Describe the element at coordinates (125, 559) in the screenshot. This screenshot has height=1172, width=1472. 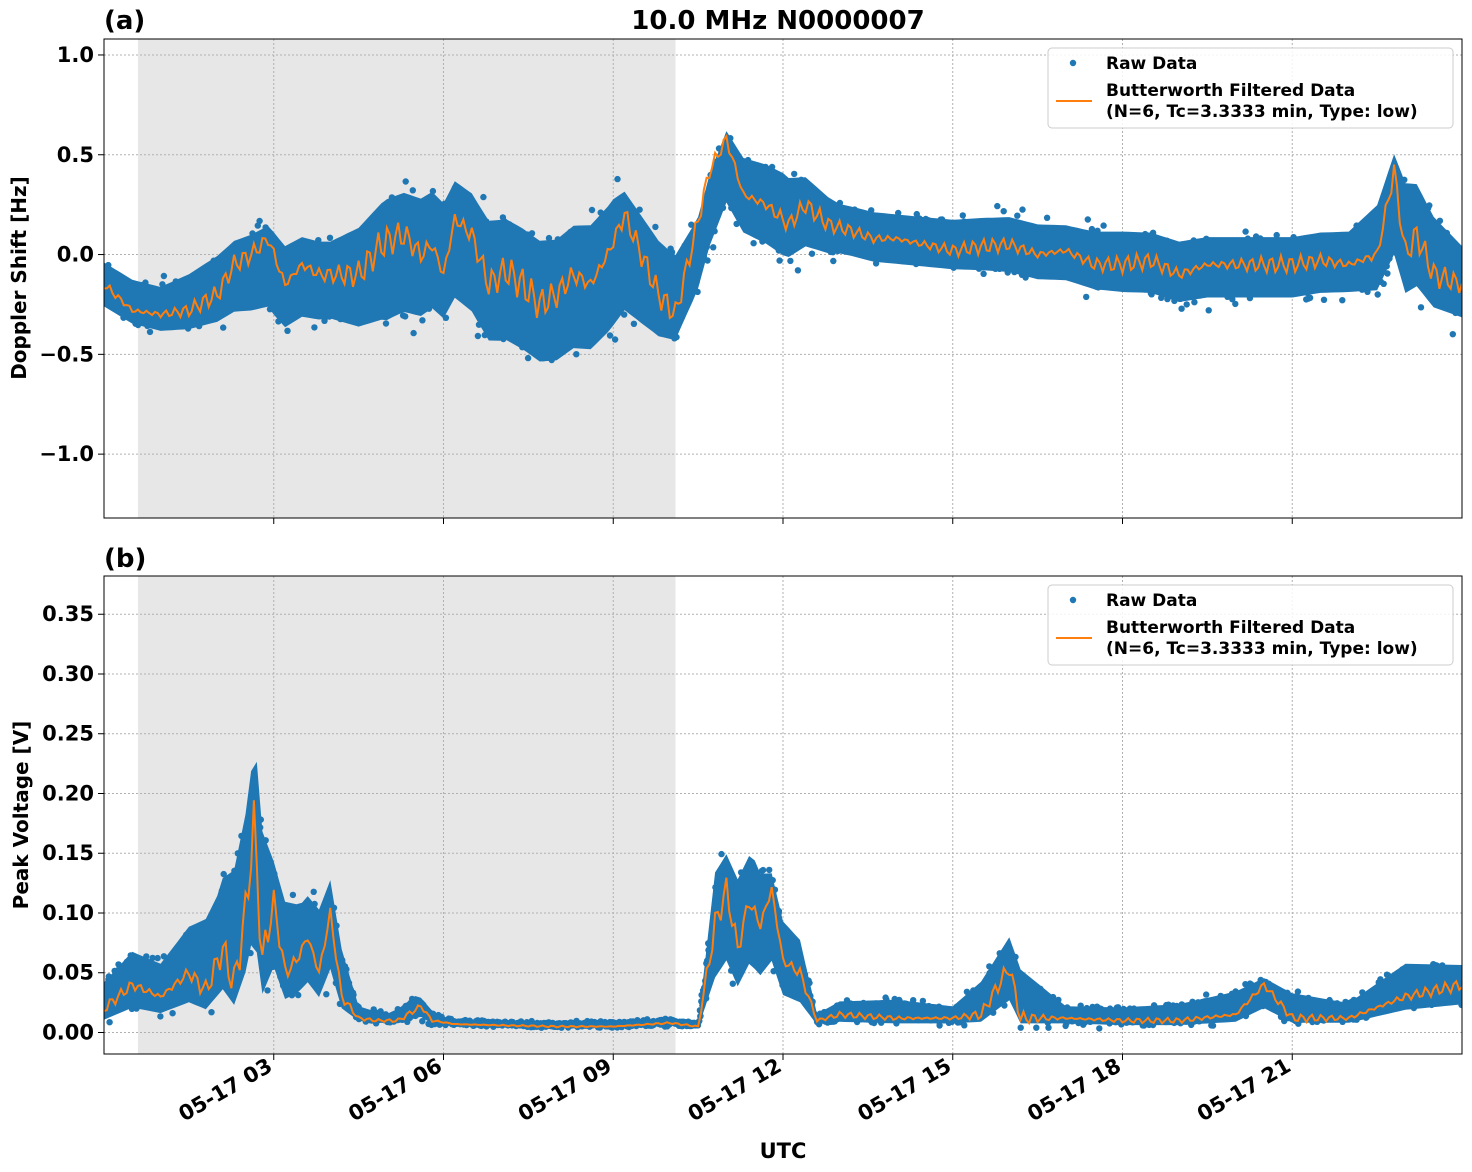
I see `panel-b-label: (b)` at that location.